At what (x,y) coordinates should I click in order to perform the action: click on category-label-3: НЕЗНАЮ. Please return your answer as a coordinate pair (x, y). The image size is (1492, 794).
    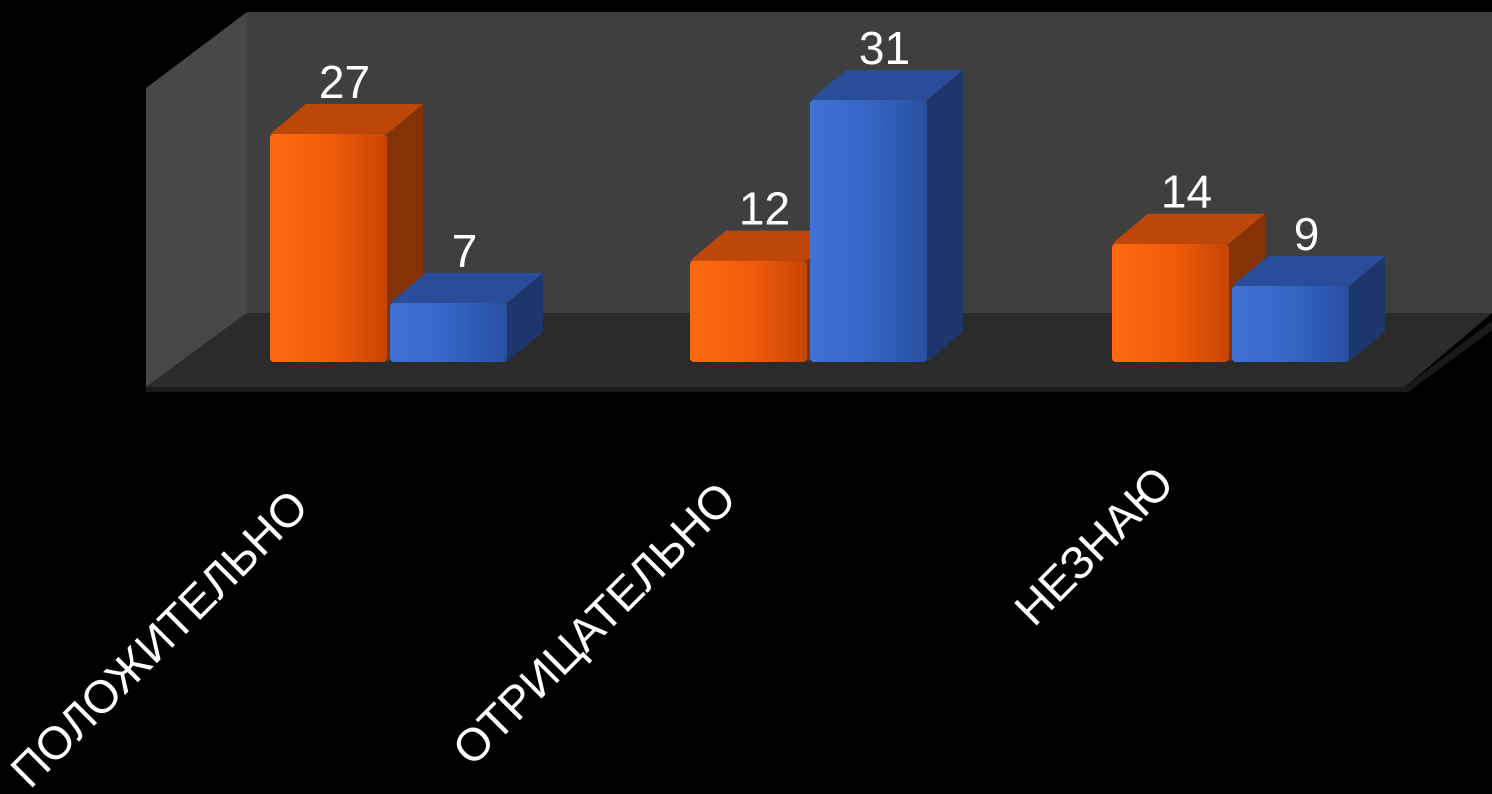
    Looking at the image, I should click on (1093, 545).